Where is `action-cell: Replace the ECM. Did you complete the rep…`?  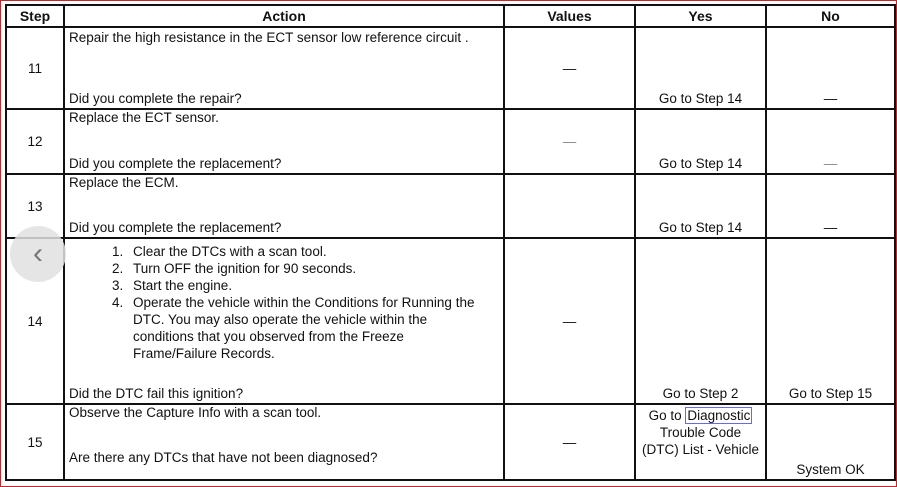
action-cell: Replace the ECM. Did you complete the rep… is located at coordinates (284, 206).